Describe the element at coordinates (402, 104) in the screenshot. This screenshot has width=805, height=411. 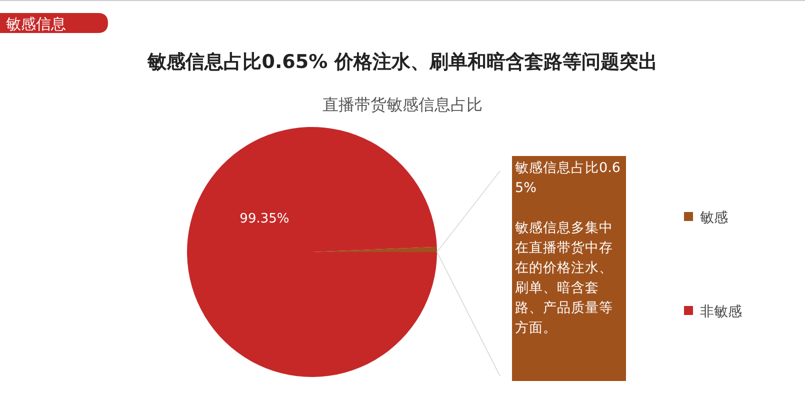
I see `chart-subtitle: 直播带货敏感信息占比` at that location.